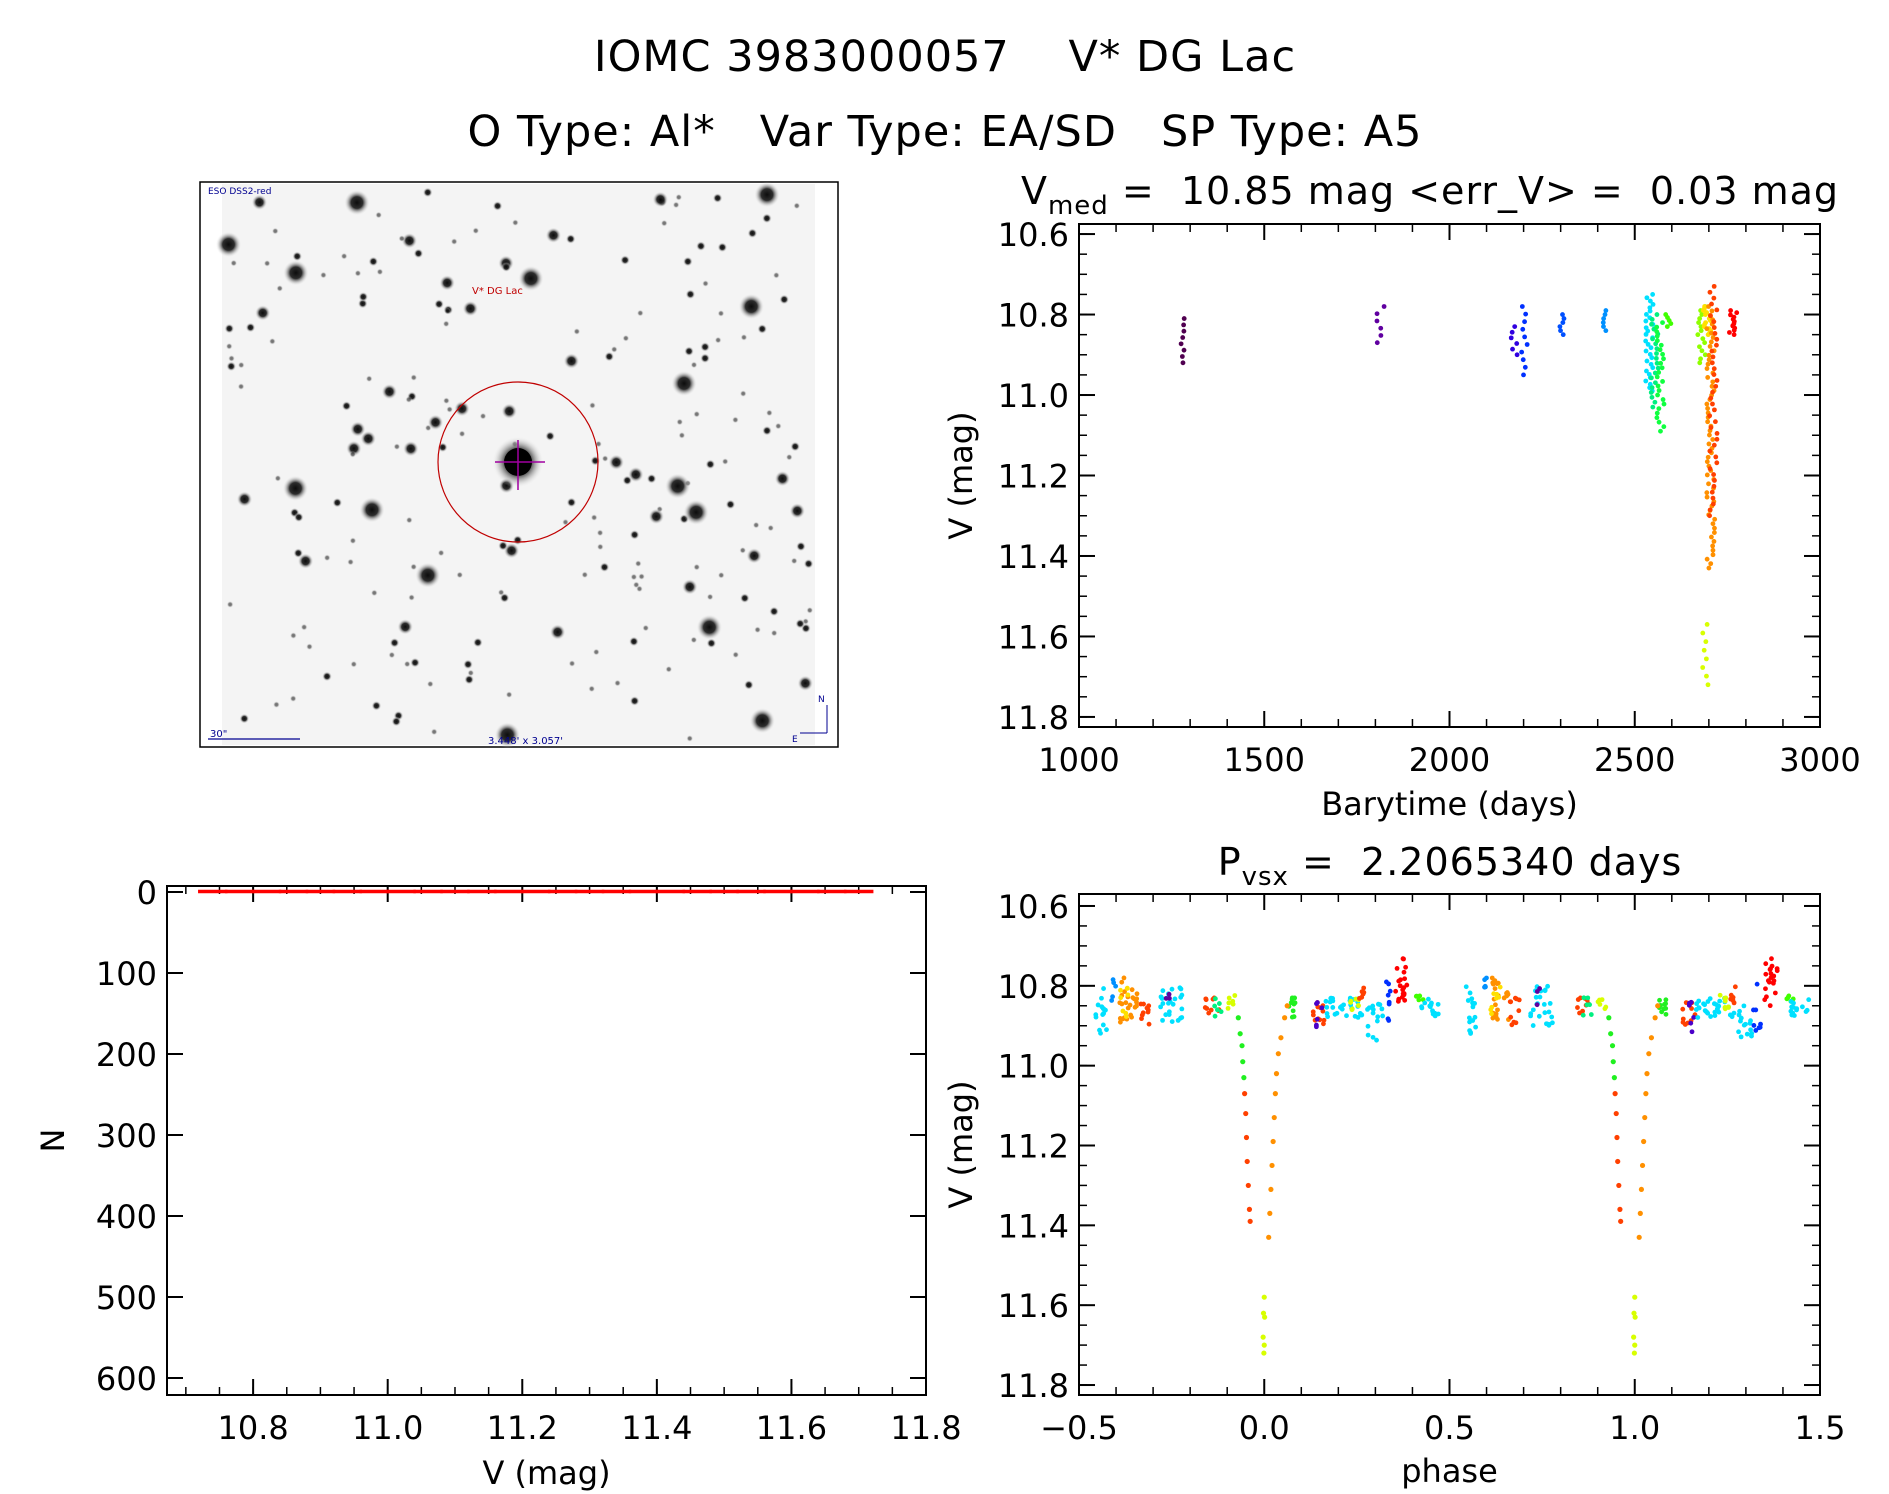  Describe the element at coordinates (1033, 1067) in the screenshot. I see `y-tick-label: 11.0` at that location.